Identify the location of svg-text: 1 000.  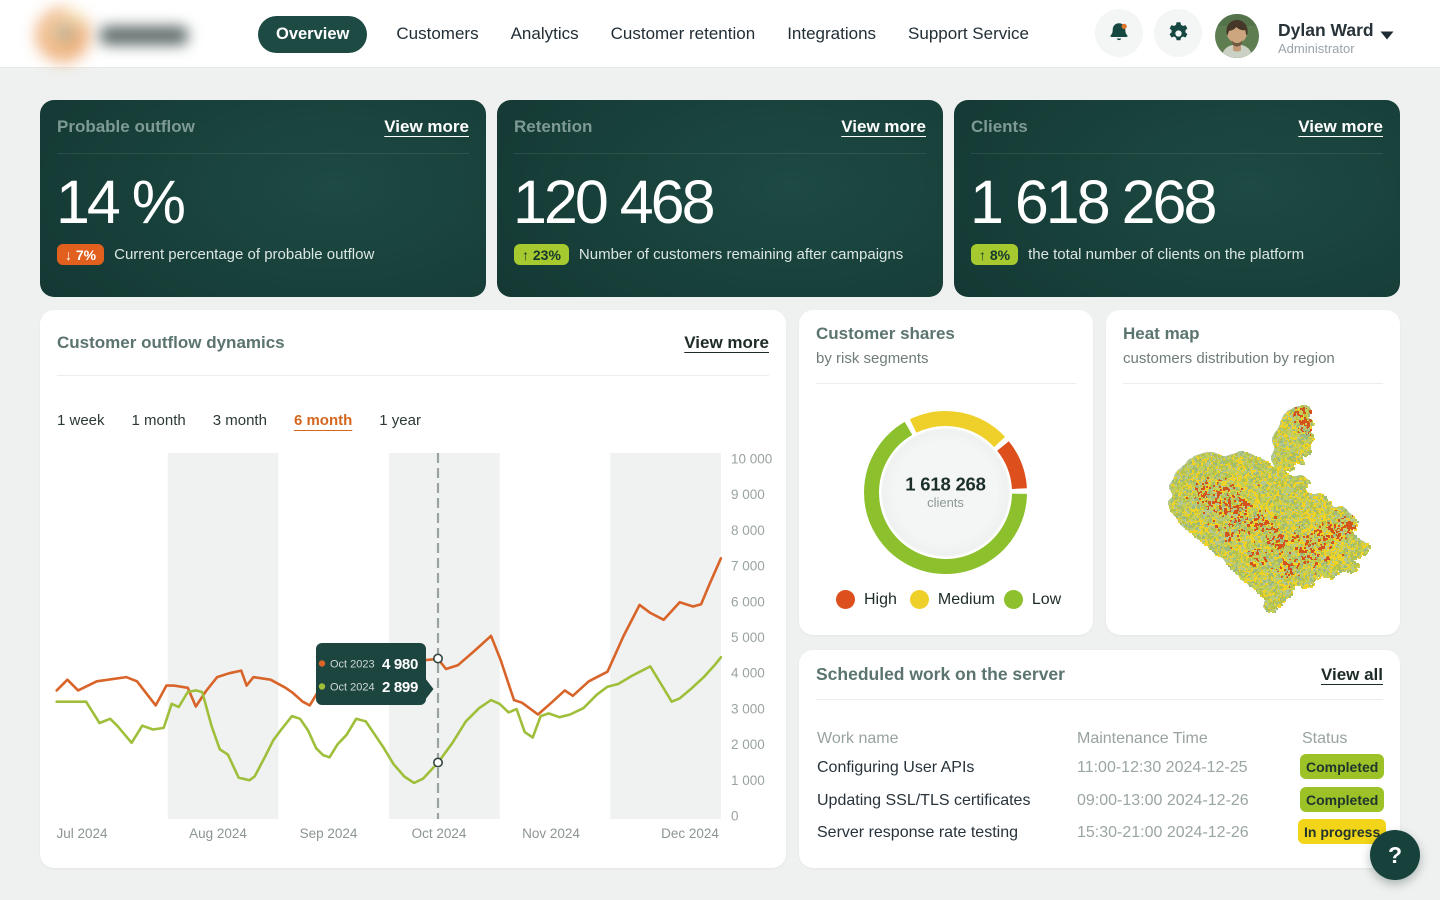
(748, 780).